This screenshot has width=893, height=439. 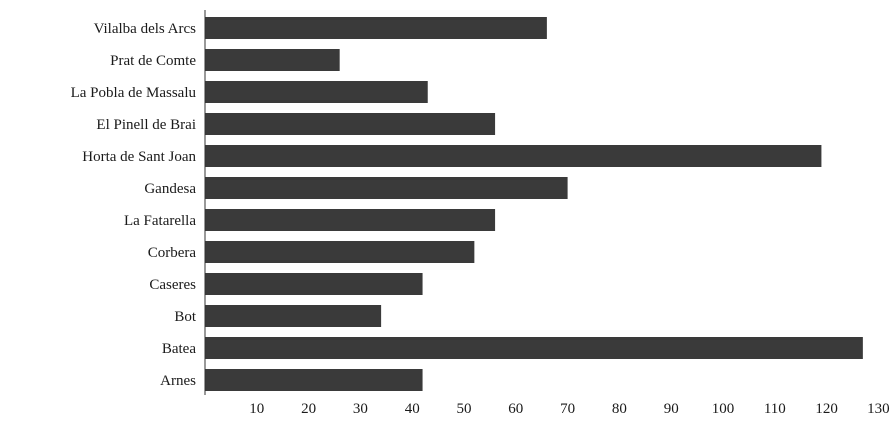 I want to click on x-tick-label: 80, so click(x=619, y=409).